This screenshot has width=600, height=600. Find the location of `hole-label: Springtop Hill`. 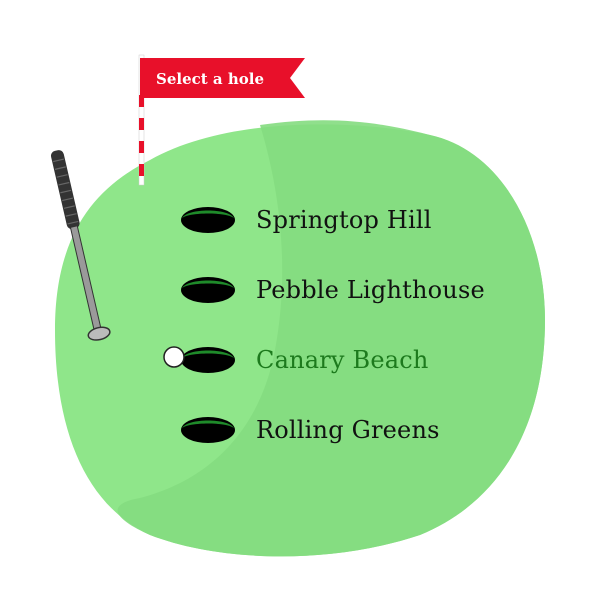

hole-label: Springtop Hill is located at coordinates (344, 220).